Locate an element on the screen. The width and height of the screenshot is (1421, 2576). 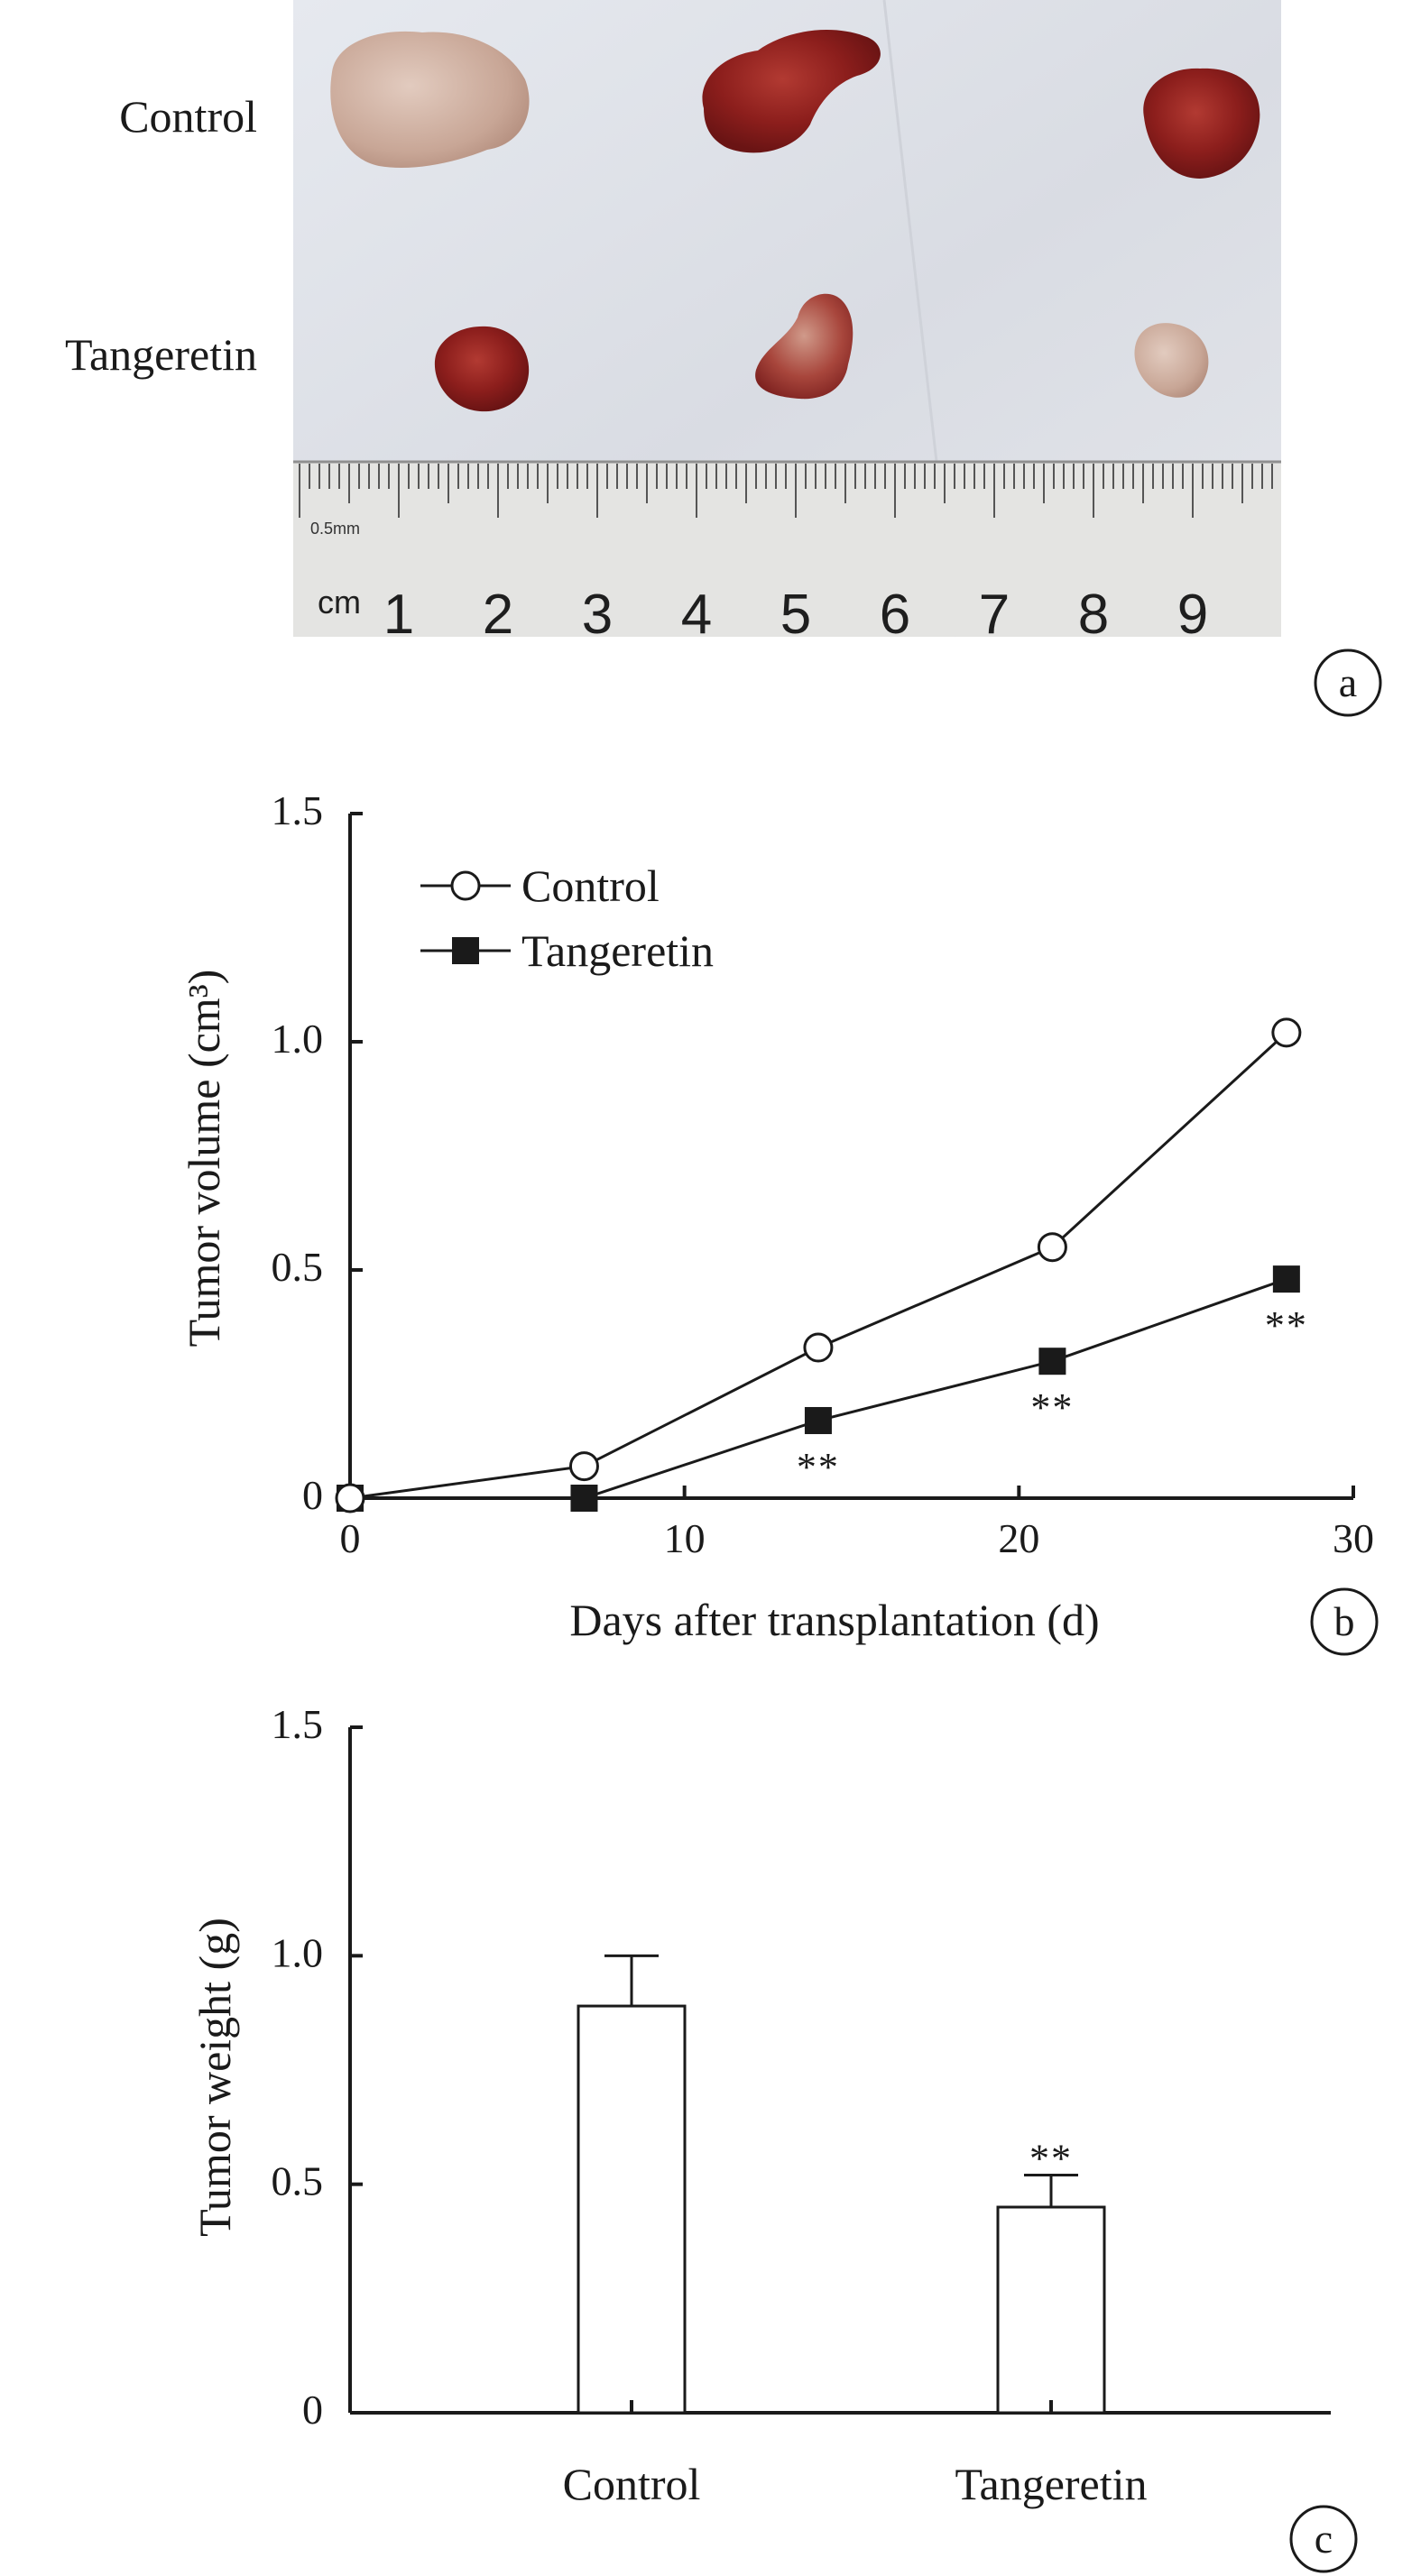
line-chart-annotations: ** ** ** is located at coordinates (1053, 1396).